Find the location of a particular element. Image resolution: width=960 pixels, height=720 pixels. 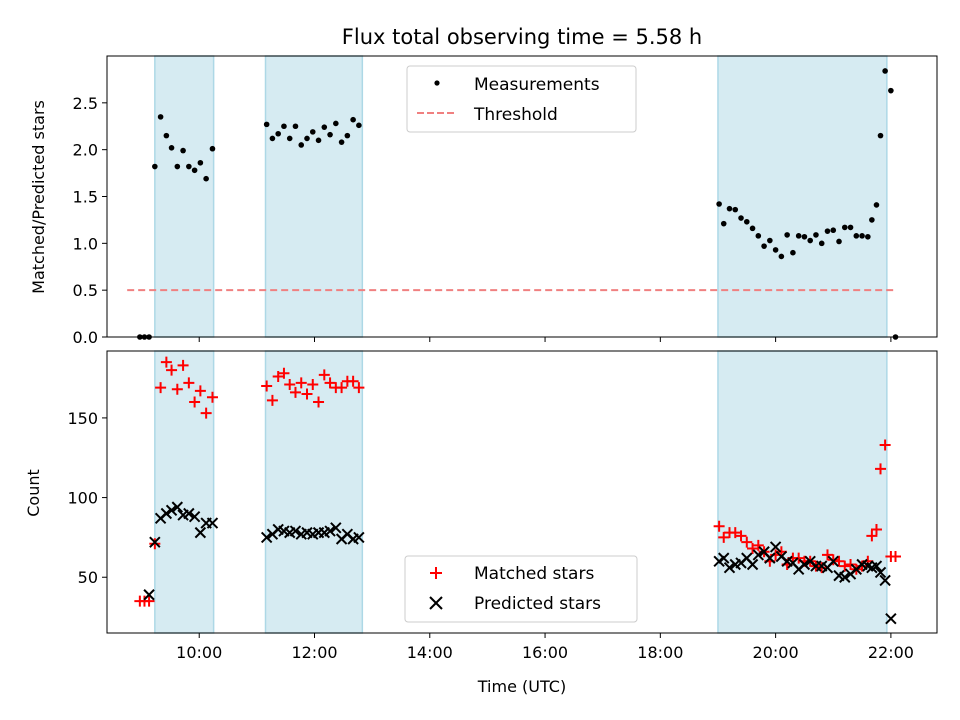

y-tick-label: 0.5 is located at coordinates (85, 290).